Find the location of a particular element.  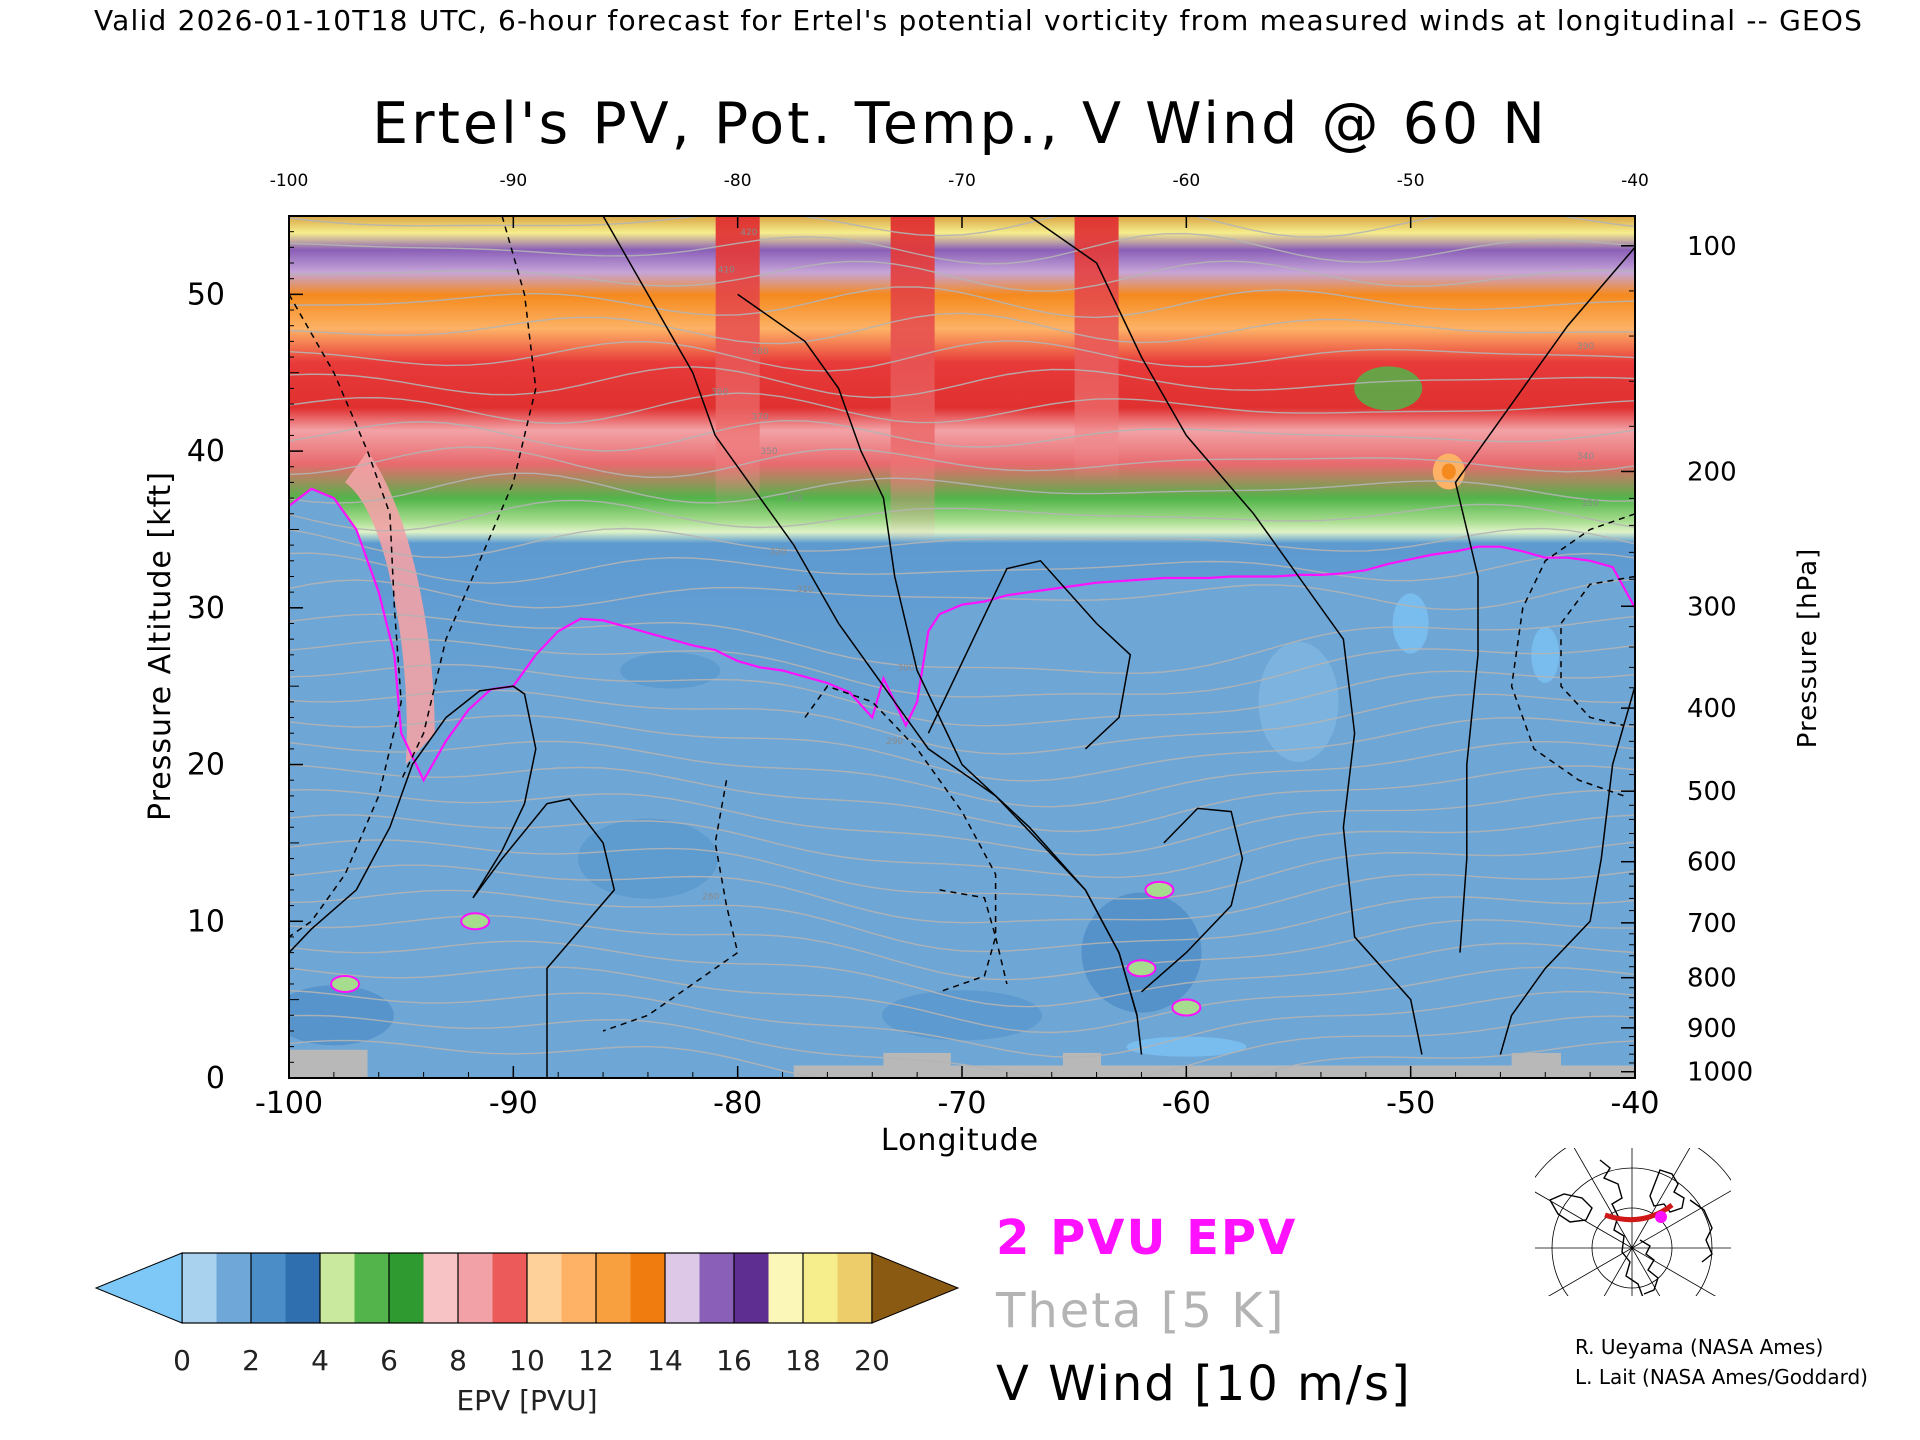

y-tick-label: 30 is located at coordinates (206, 608).